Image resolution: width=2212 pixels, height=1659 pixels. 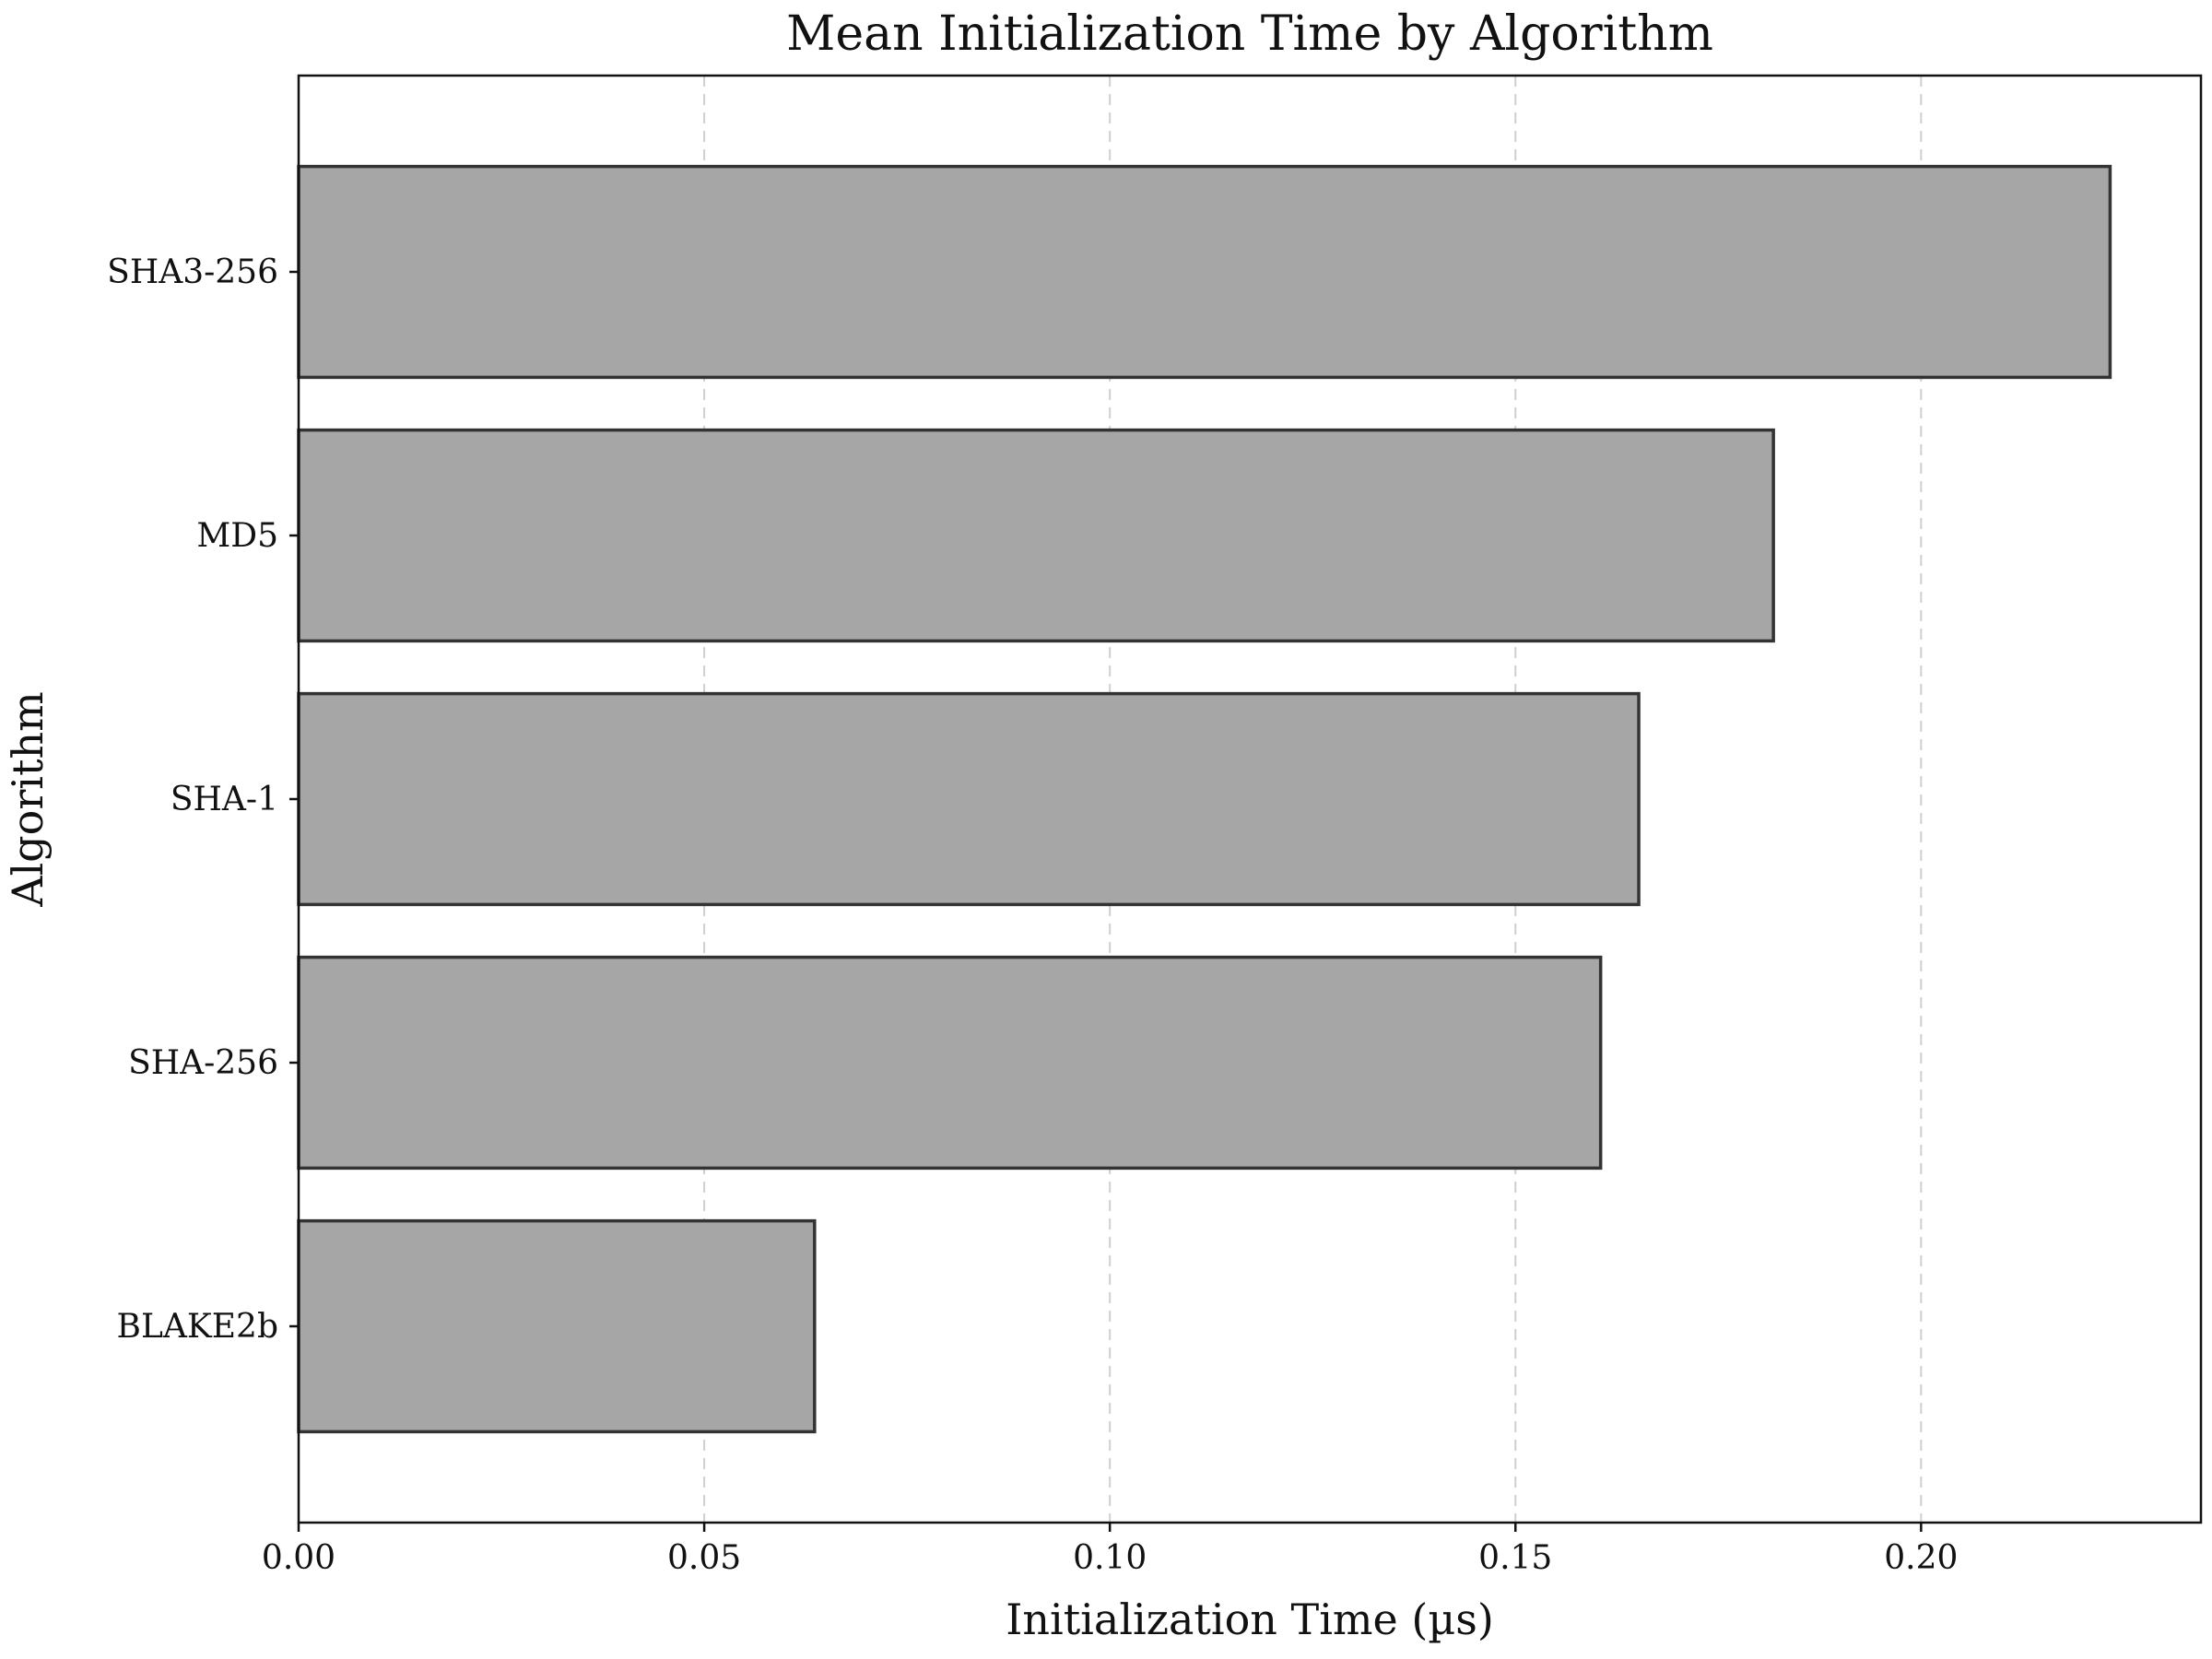 What do you see at coordinates (1249, 34) in the screenshot?
I see `chart-title: Mean Initialization Time by Algorithm` at bounding box center [1249, 34].